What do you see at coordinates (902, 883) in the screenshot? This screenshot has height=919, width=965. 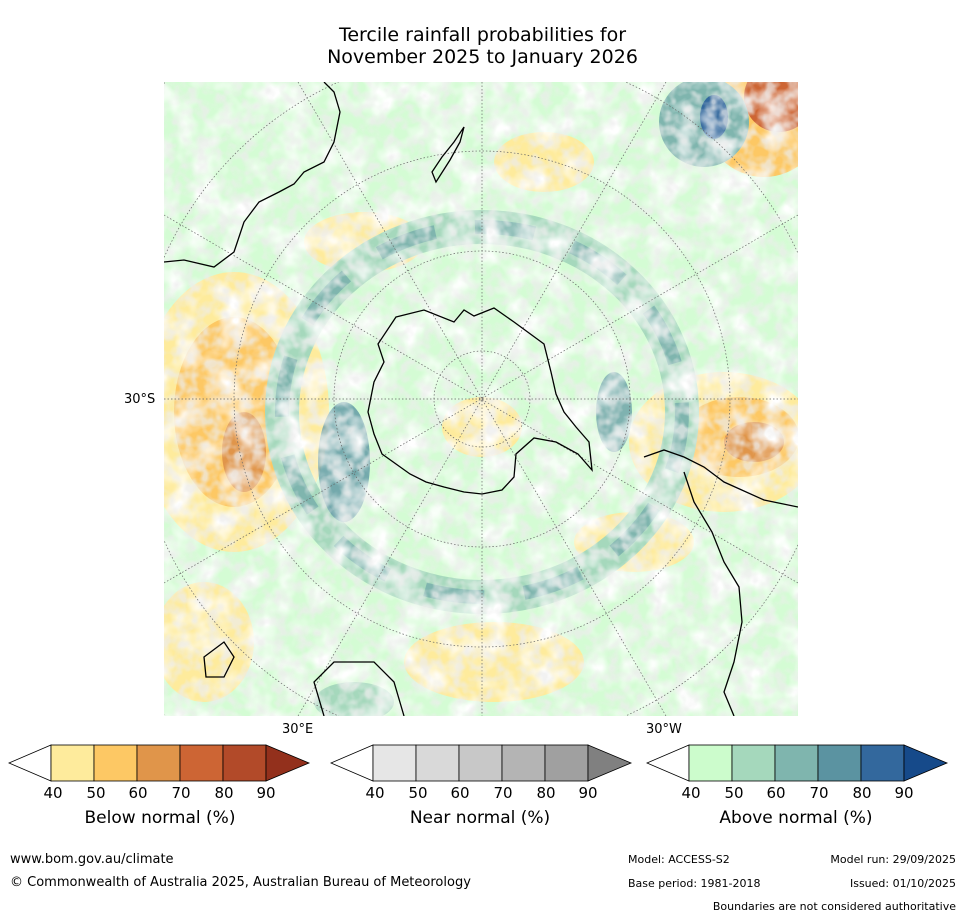 I see `issued-date: Issued: 01/10/2025` at bounding box center [902, 883].